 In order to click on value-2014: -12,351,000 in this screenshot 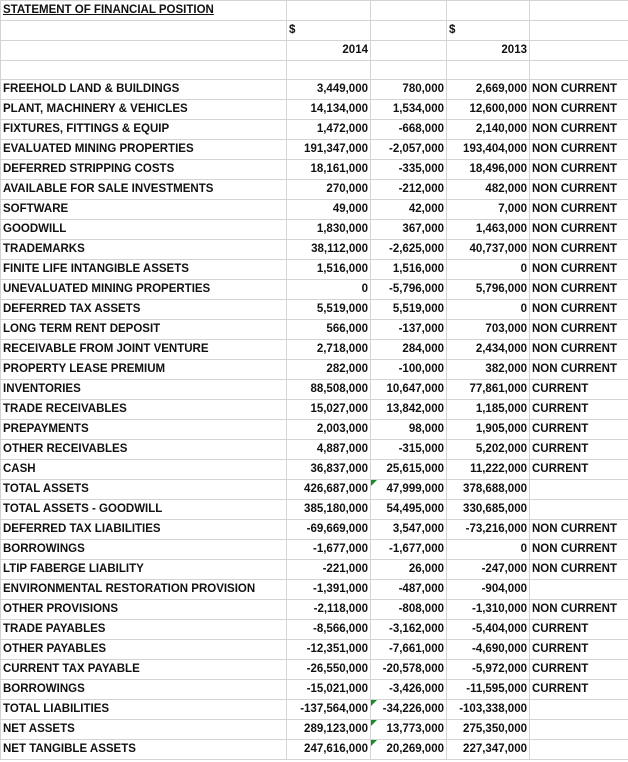, I will do `click(328, 649)`.